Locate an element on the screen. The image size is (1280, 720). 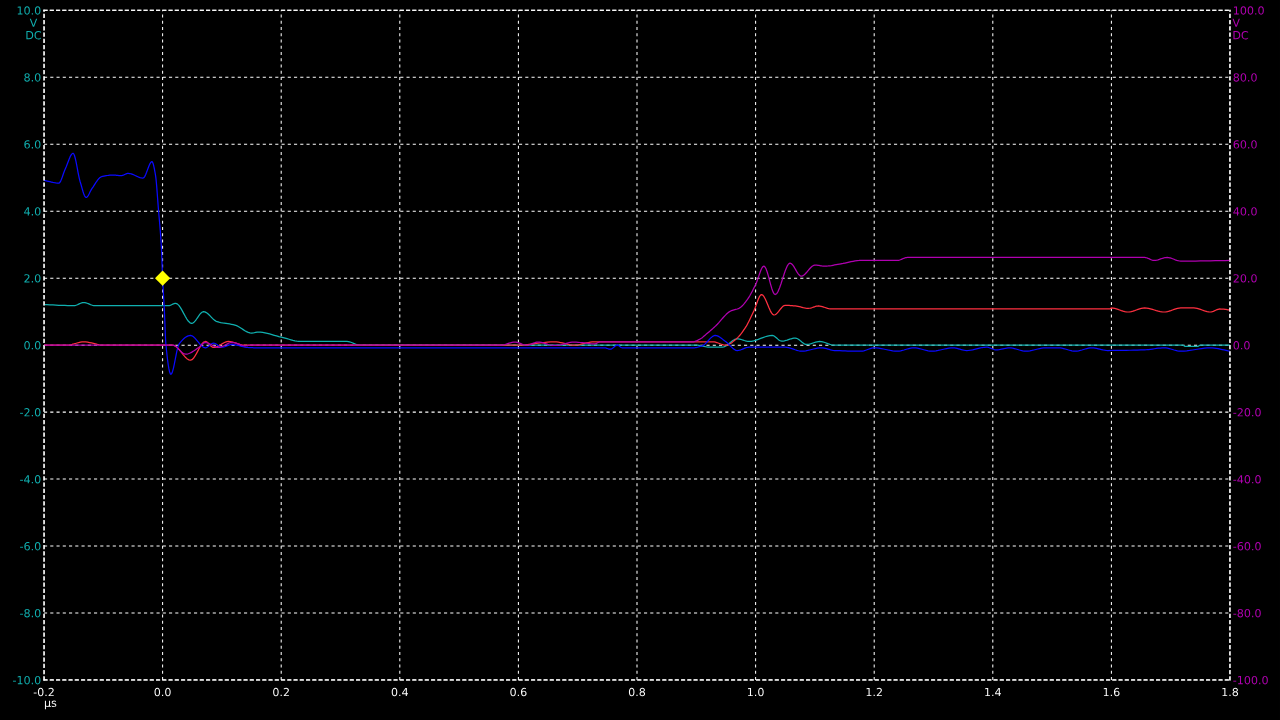
x-tick-label: 1.0 is located at coordinates (755, 692).